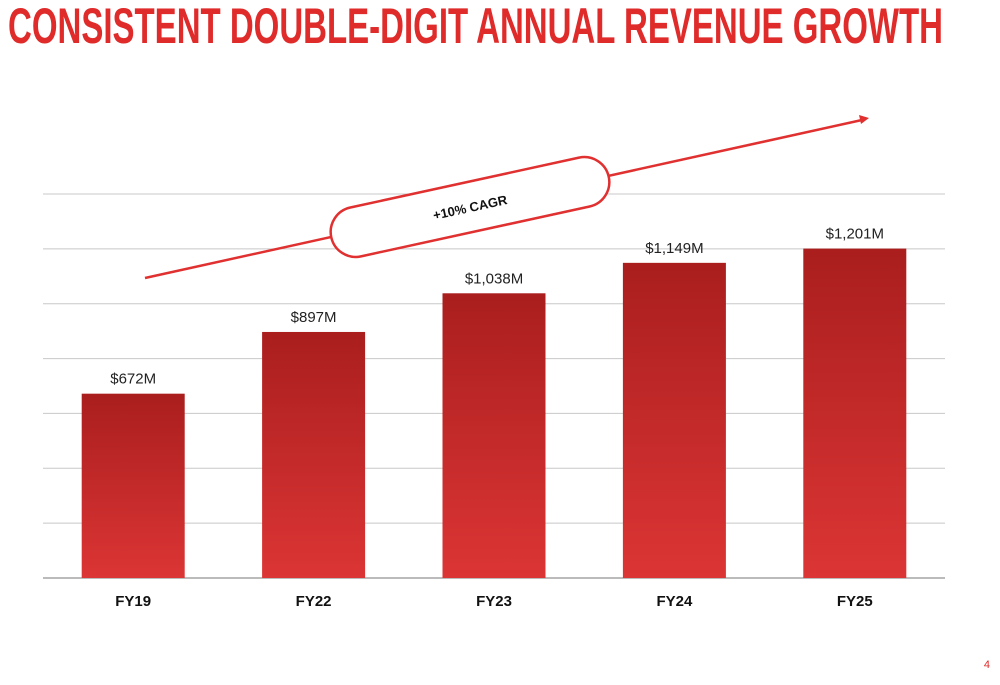  What do you see at coordinates (494, 278) in the screenshot?
I see `data-label: $1,038M` at bounding box center [494, 278].